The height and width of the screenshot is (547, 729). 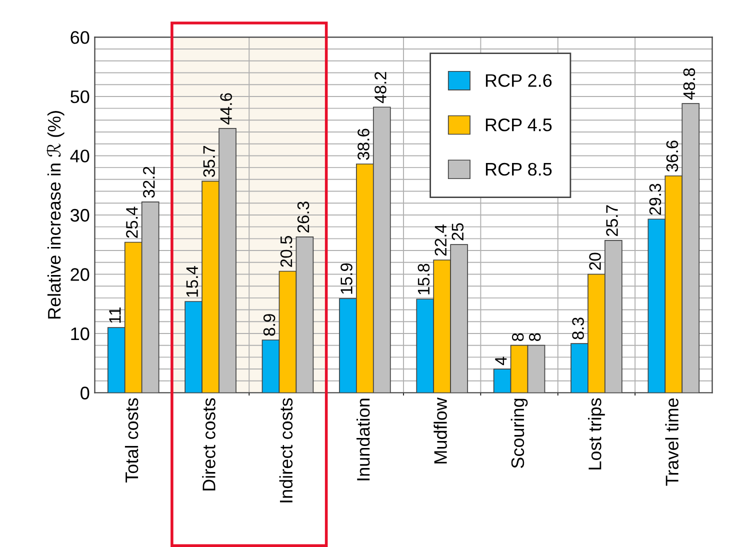 What do you see at coordinates (85, 393) in the screenshot?
I see `y-tick-label: 0` at bounding box center [85, 393].